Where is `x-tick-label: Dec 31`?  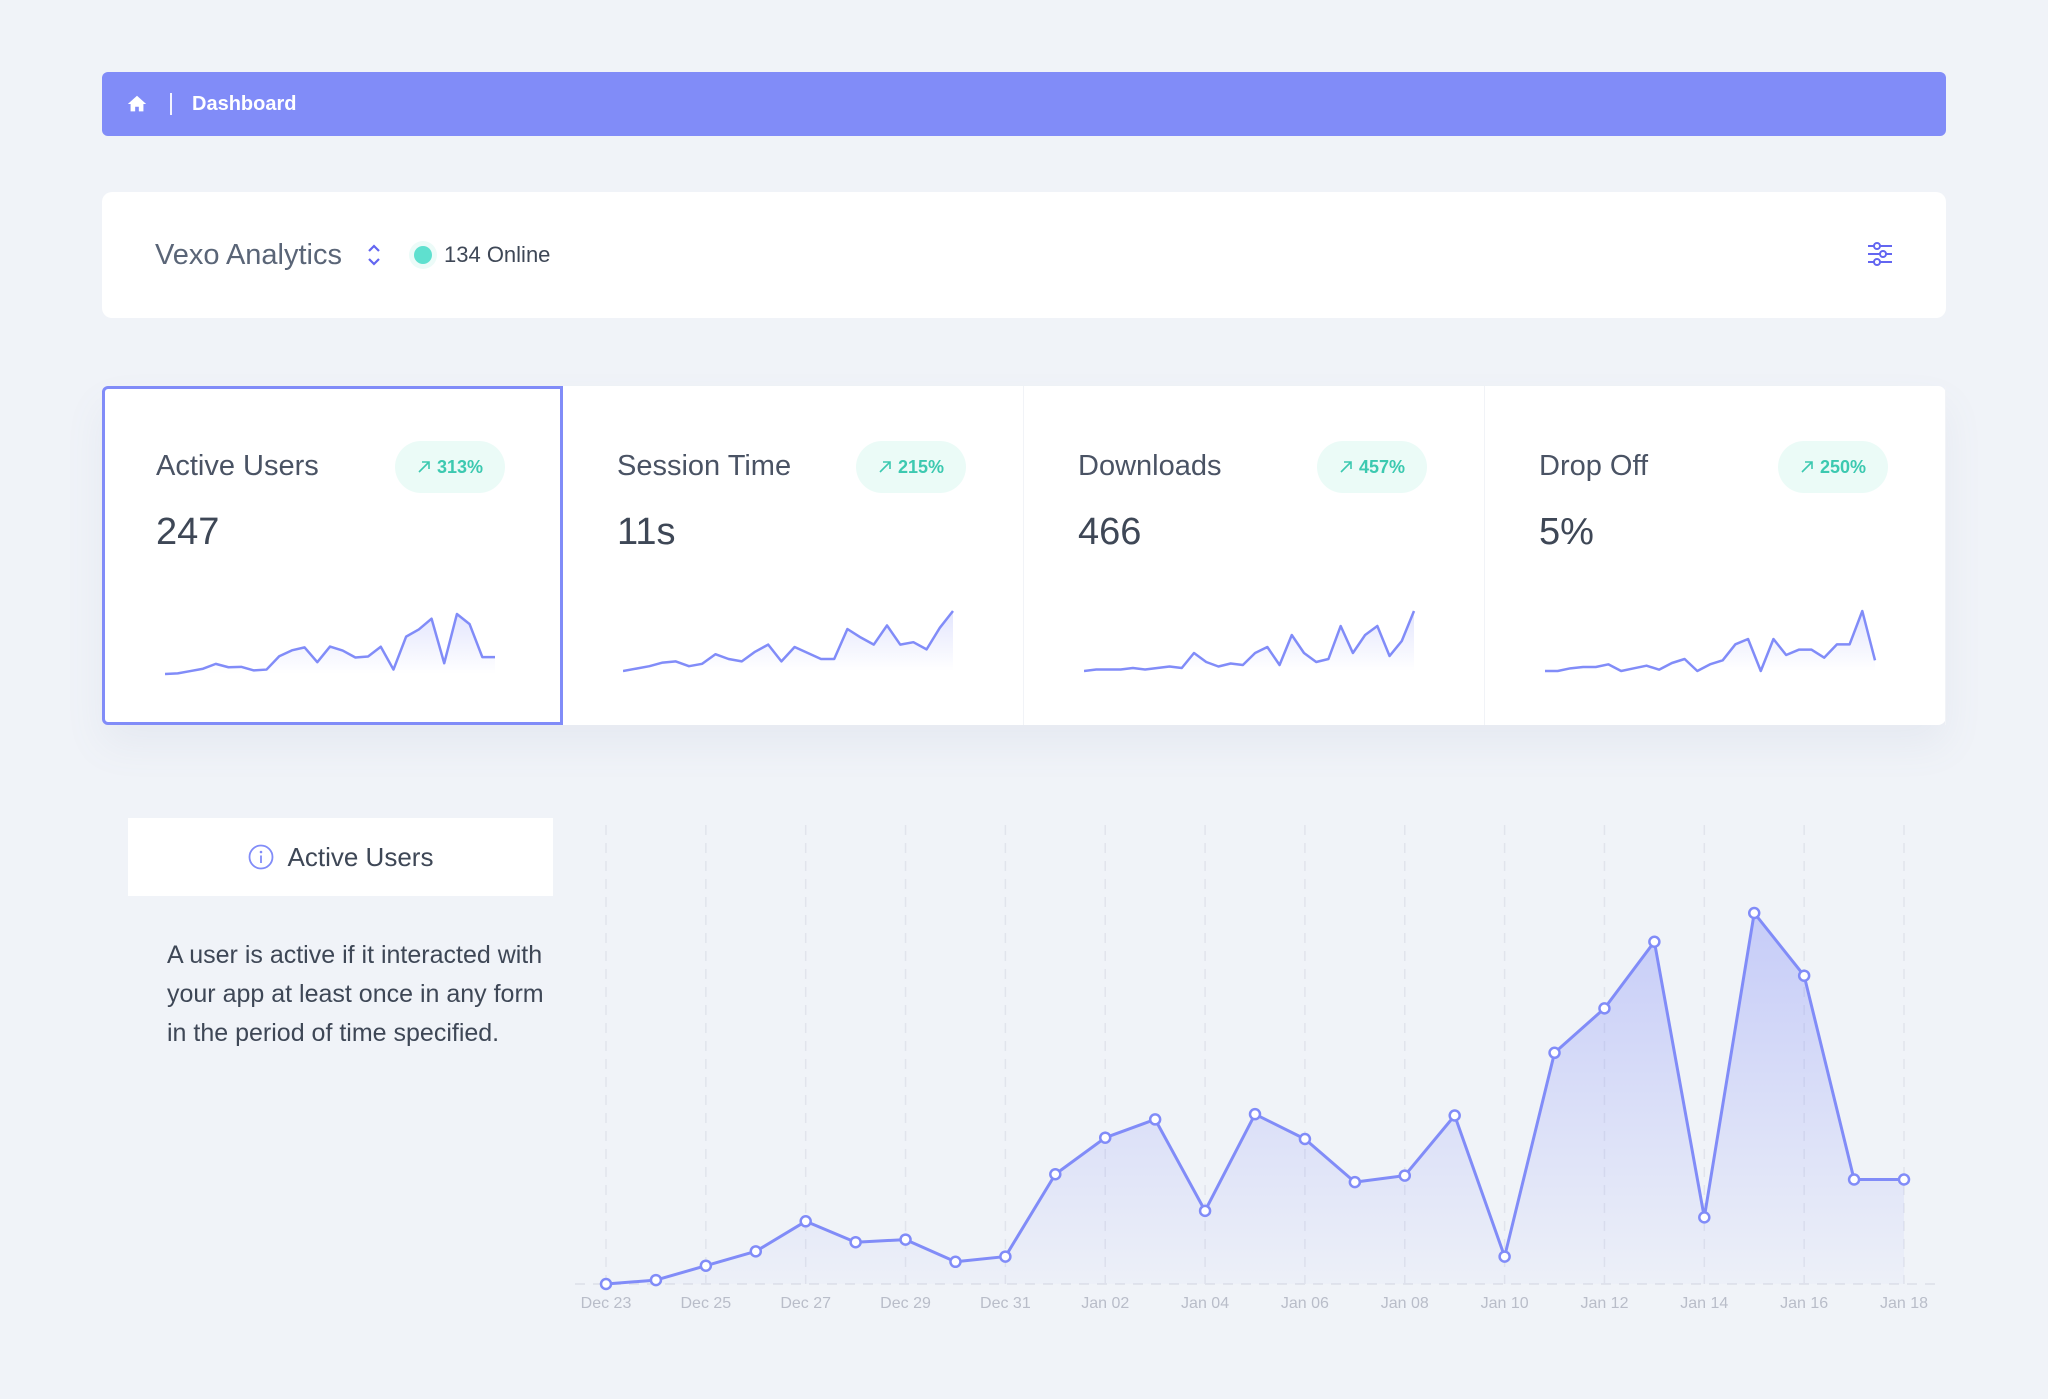 x-tick-label: Dec 31 is located at coordinates (1005, 1303).